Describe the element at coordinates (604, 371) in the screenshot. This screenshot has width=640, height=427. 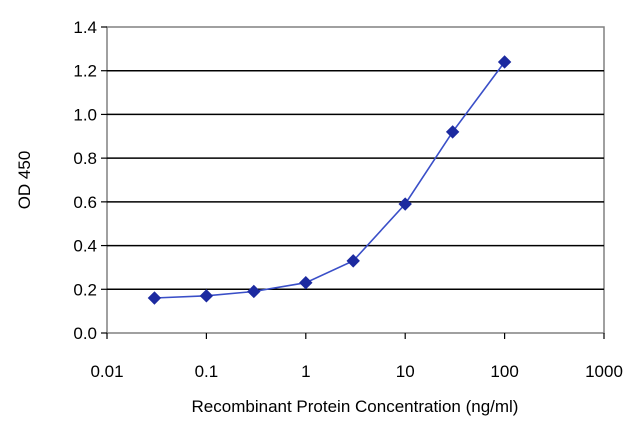
I see `x-tick-label: 1000` at that location.